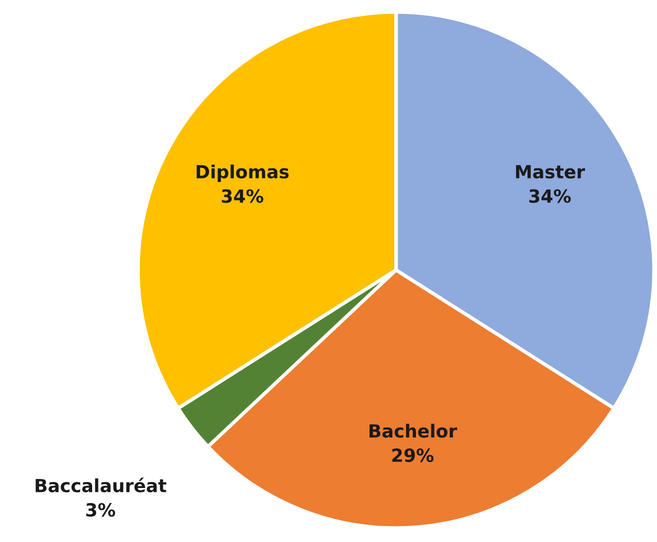 This screenshot has width=657, height=542. I want to click on data-label: 29%, so click(413, 455).